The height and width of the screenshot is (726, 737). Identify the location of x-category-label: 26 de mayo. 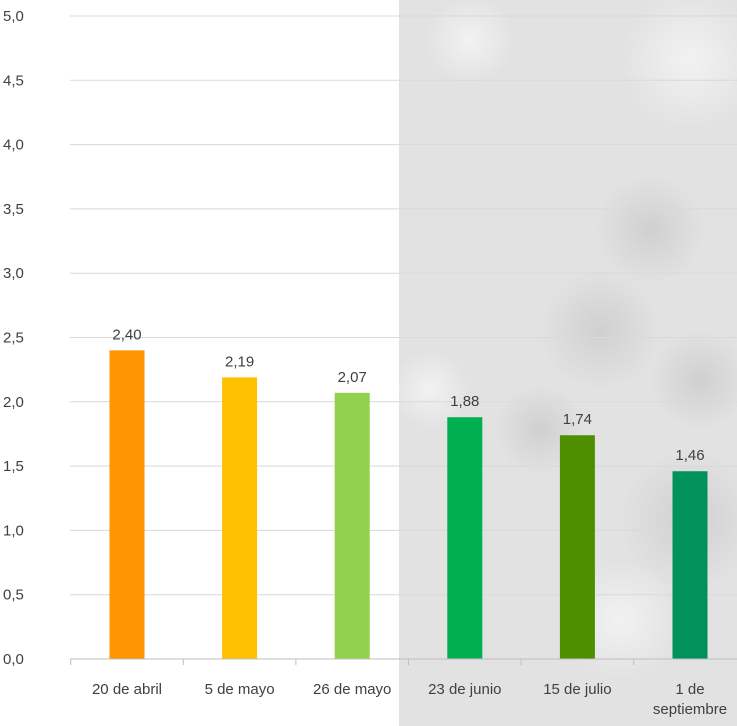
(352, 689).